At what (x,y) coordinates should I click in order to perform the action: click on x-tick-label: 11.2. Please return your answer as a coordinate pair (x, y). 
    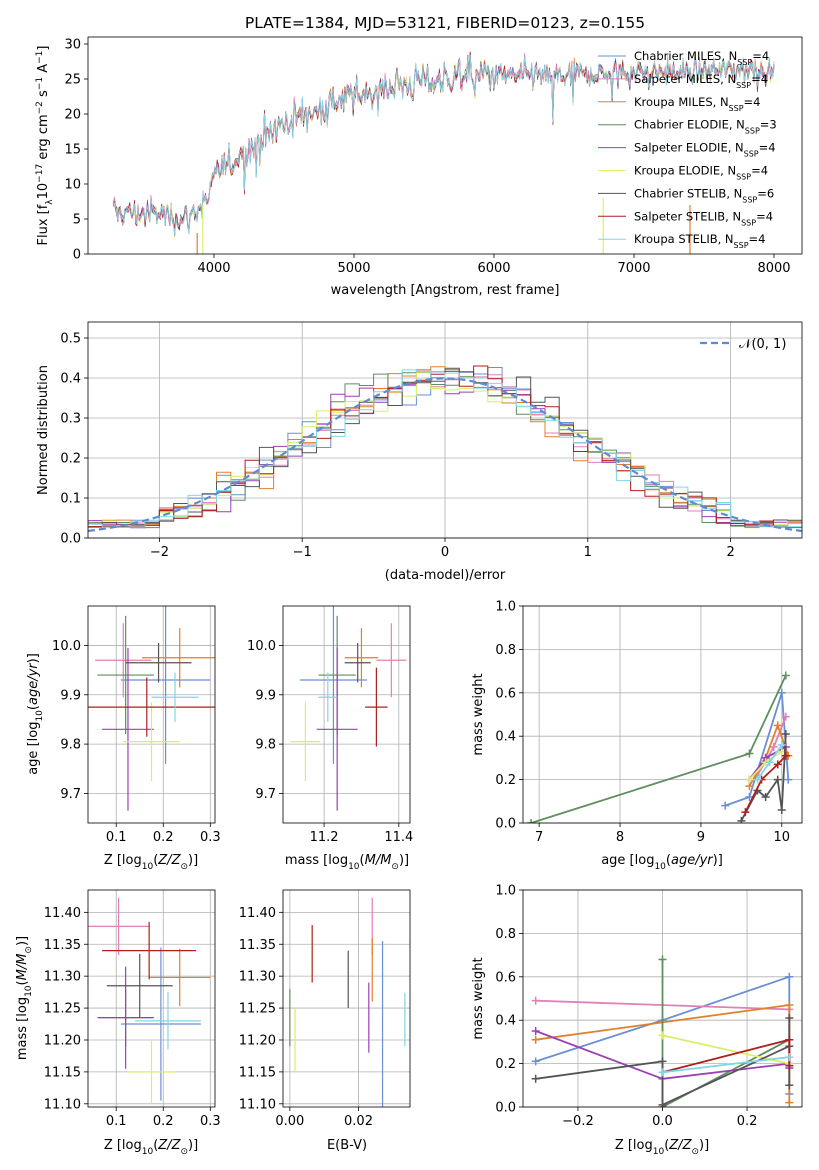
    Looking at the image, I should click on (324, 837).